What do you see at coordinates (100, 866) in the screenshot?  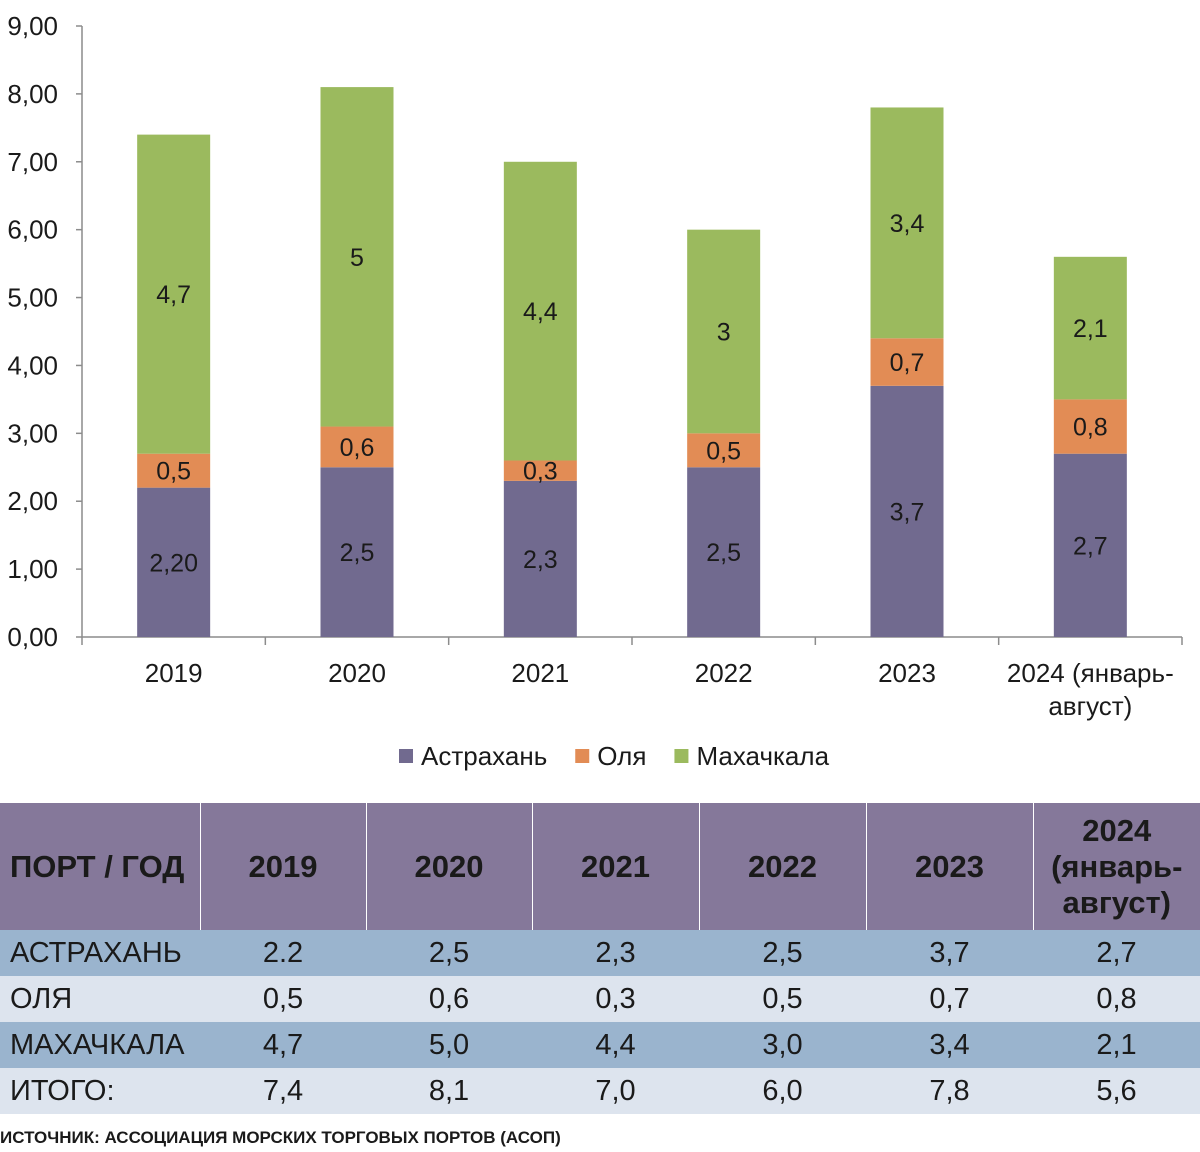 I see `table-header-cell: ПОРТ / ГОД` at bounding box center [100, 866].